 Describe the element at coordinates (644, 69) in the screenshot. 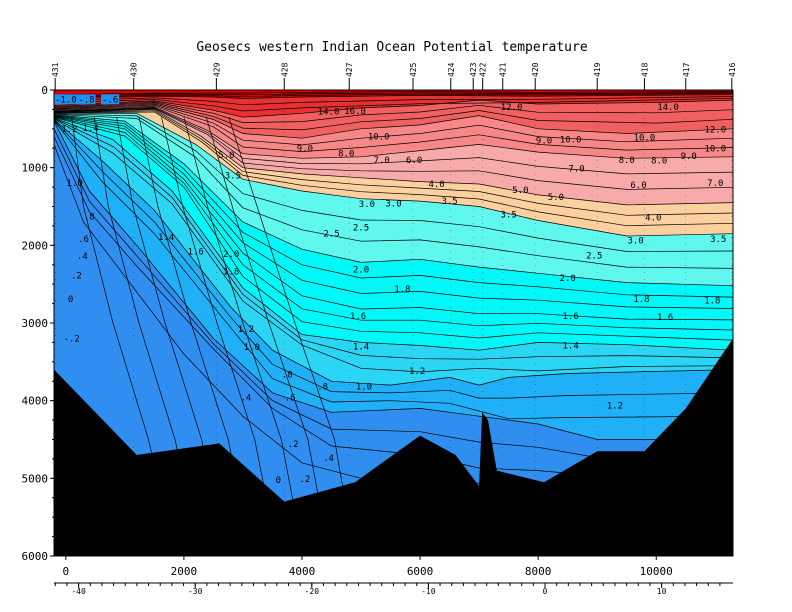

I see `station-label: 418` at that location.